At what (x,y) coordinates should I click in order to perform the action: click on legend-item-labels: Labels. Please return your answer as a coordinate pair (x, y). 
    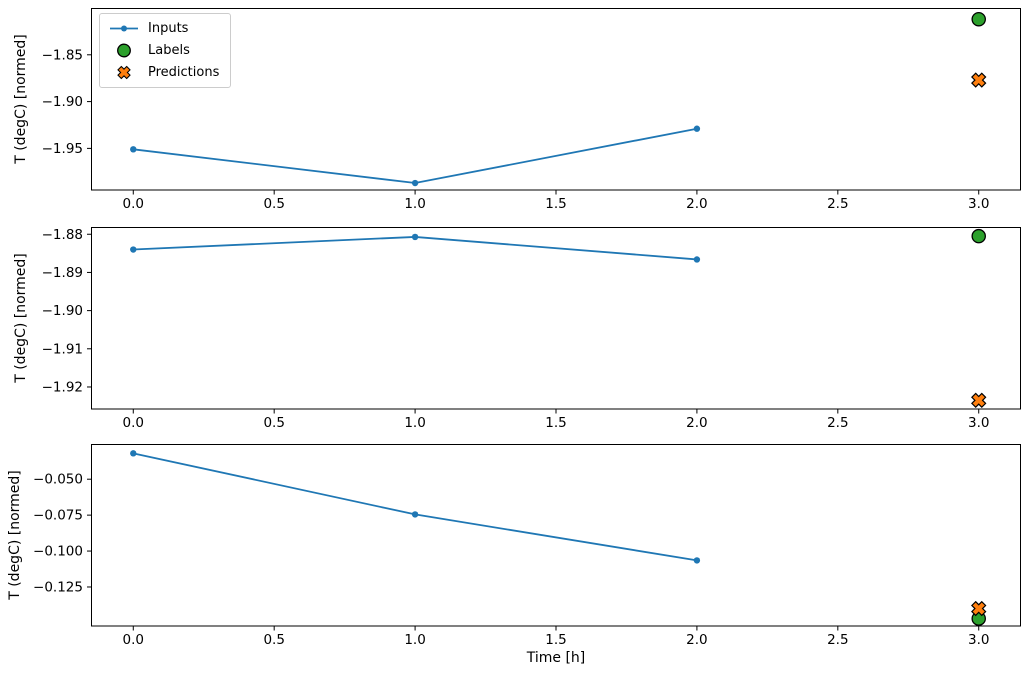
    Looking at the image, I should click on (163, 50).